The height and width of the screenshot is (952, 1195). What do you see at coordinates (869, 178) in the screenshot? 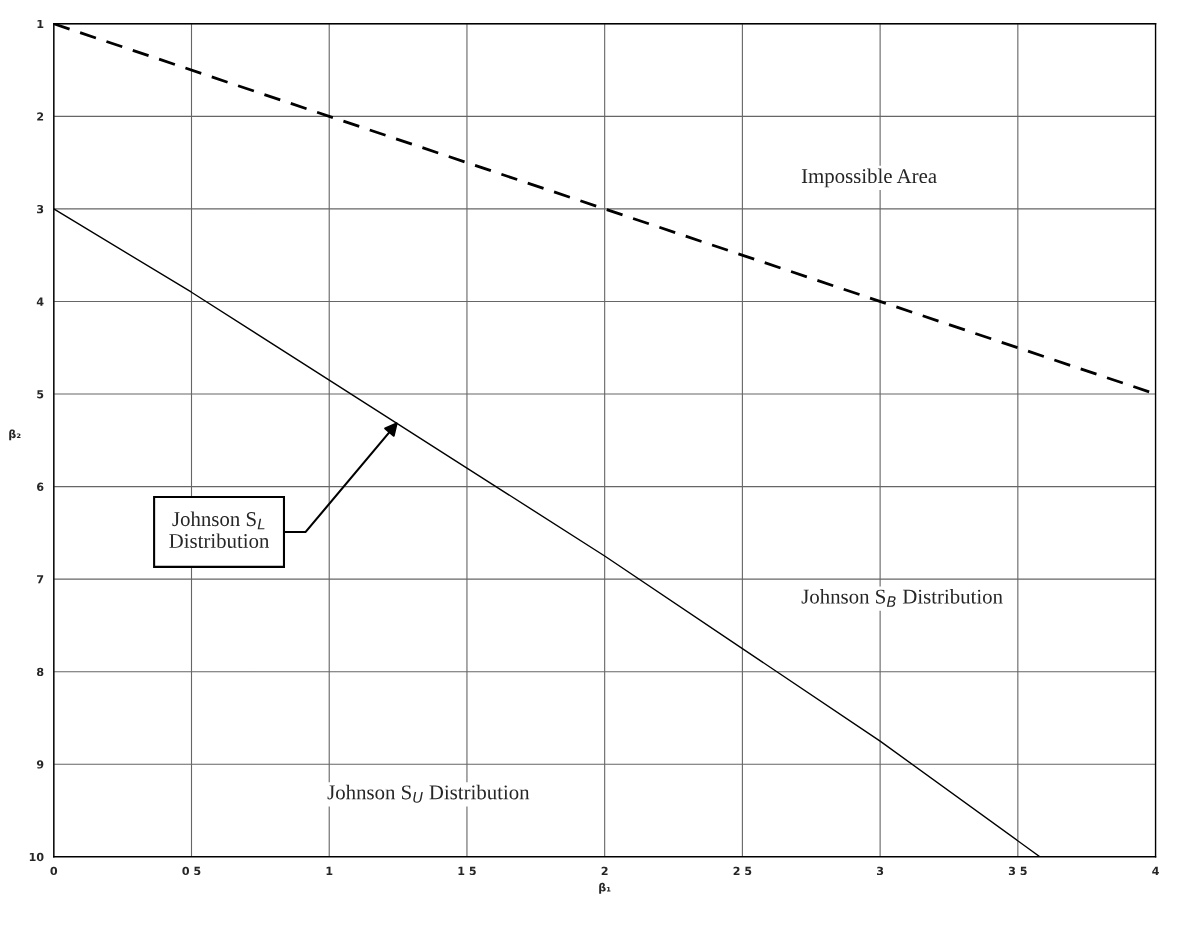
I see `annotation: Impossible Area` at bounding box center [869, 178].